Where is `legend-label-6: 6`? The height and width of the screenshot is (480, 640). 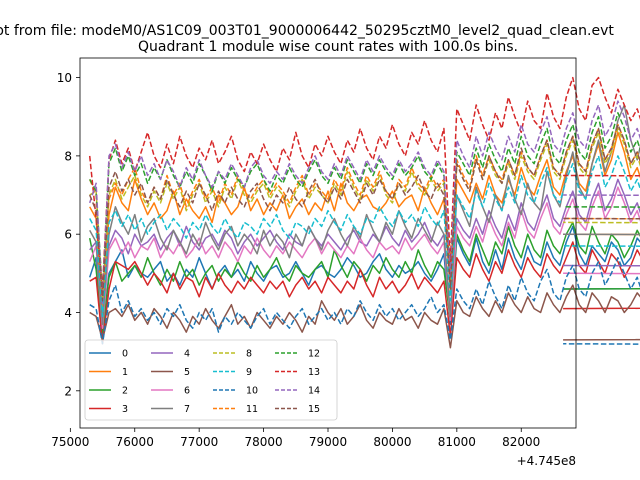 legend-label-6: 6 is located at coordinates (187, 391).